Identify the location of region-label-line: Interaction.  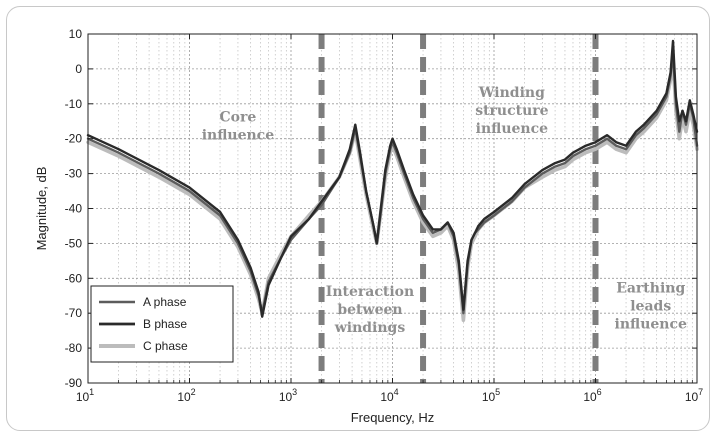
(370, 292).